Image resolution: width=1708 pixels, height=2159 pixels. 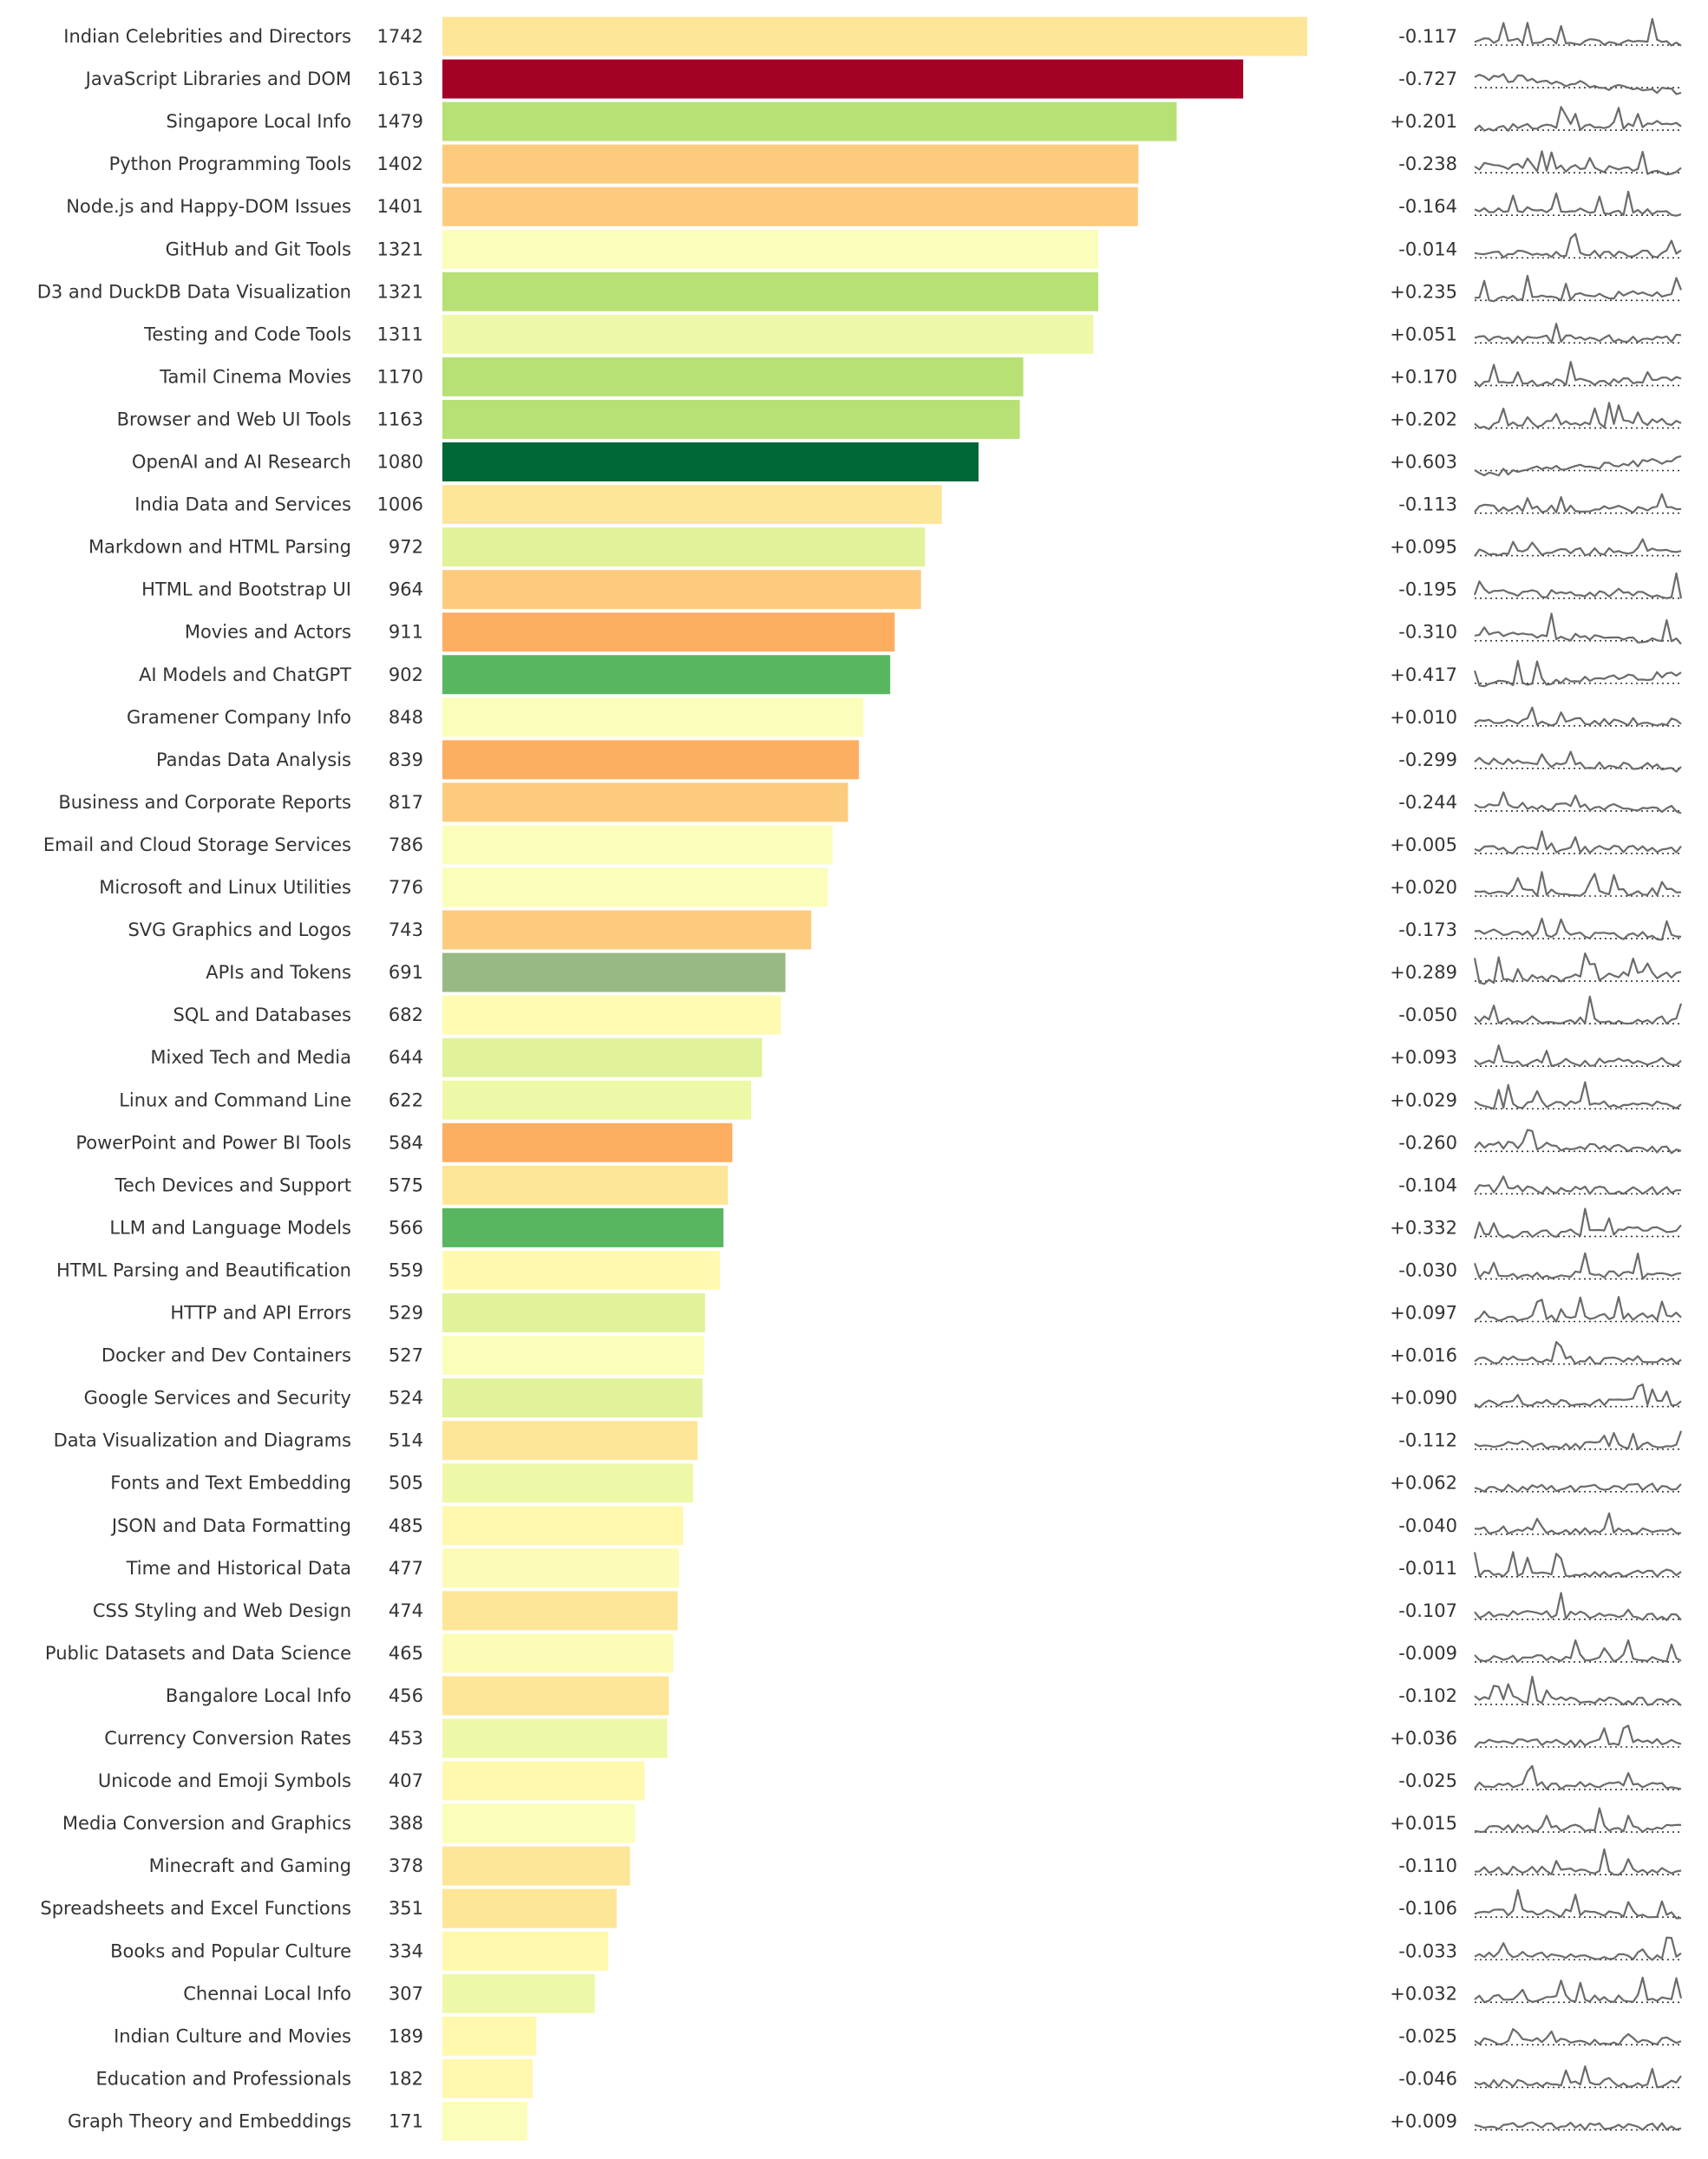 I want to click on trend-label: +0.093, so click(x=1423, y=1057).